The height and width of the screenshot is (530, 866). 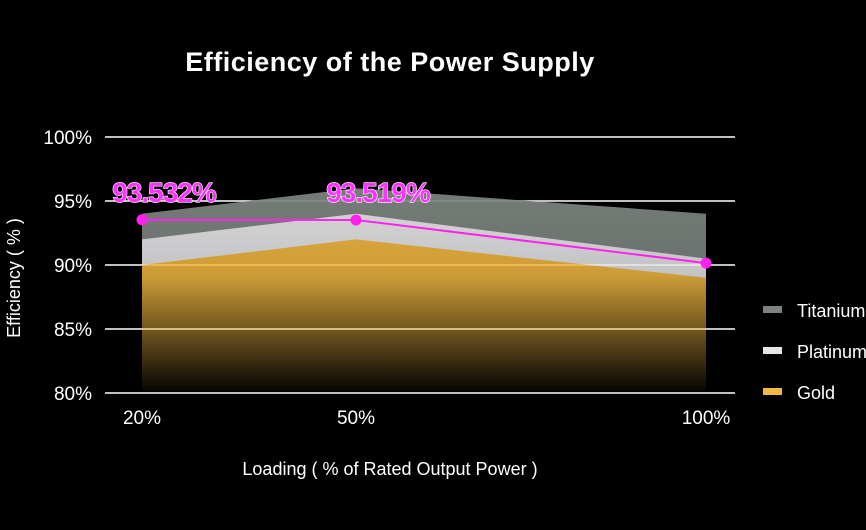 I want to click on y-tick-label: 95%, so click(x=73, y=202).